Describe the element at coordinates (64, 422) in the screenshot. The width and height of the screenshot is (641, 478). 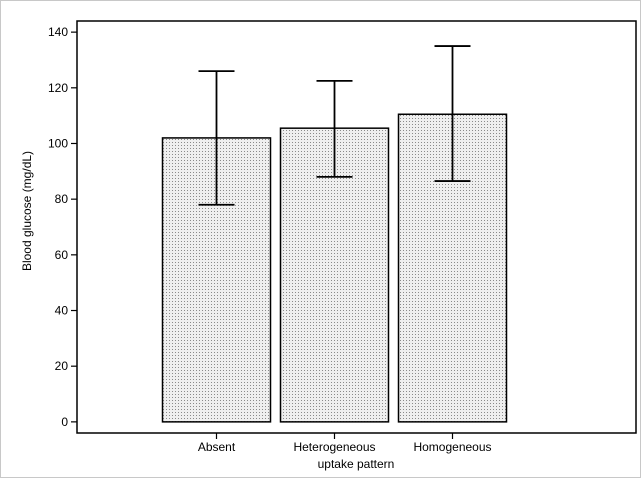
I see `y-tick-label: 0` at that location.